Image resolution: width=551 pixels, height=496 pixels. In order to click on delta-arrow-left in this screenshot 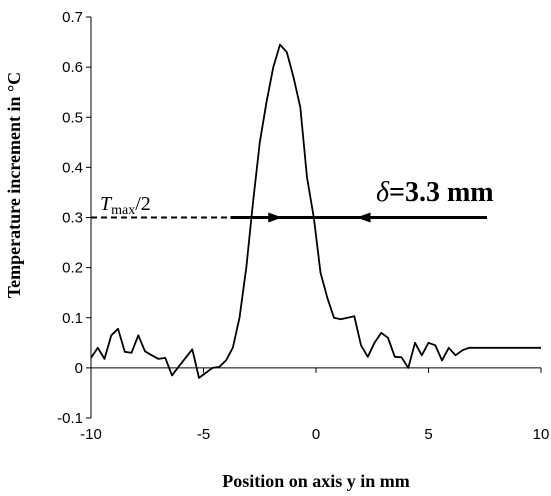, I will do `click(275, 217)`.